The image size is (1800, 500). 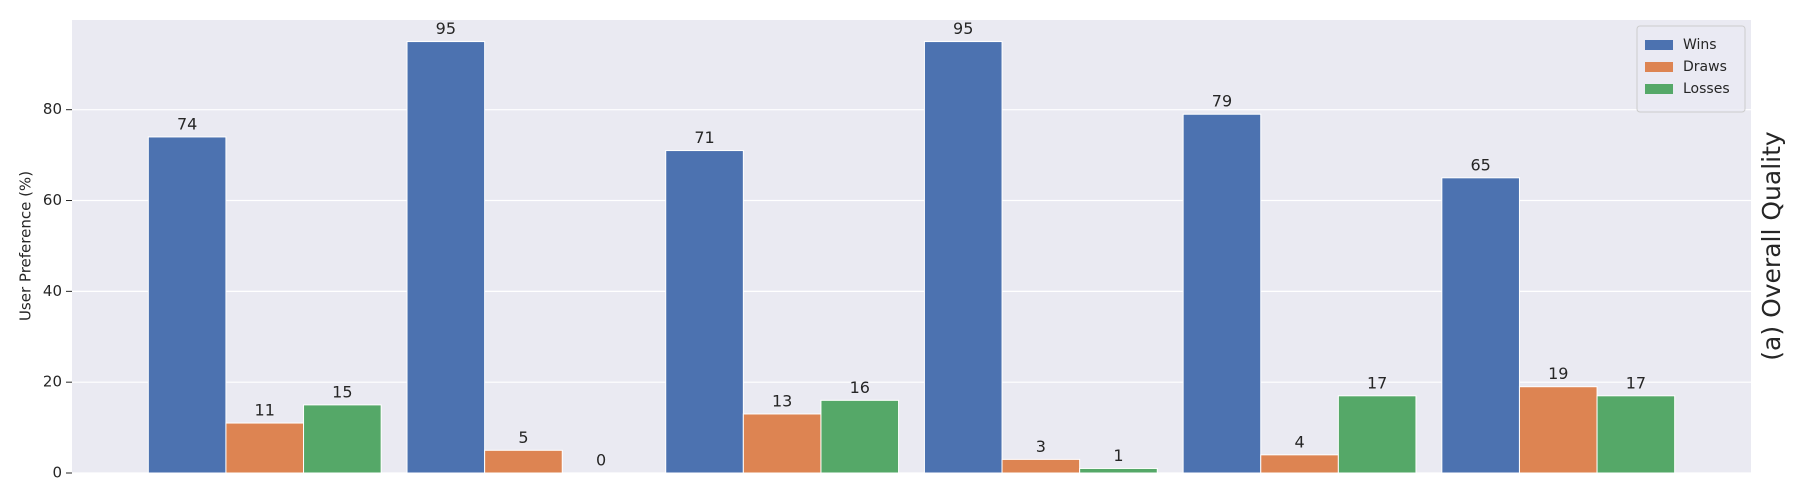 I want to click on value-label: 0, so click(x=601, y=460).